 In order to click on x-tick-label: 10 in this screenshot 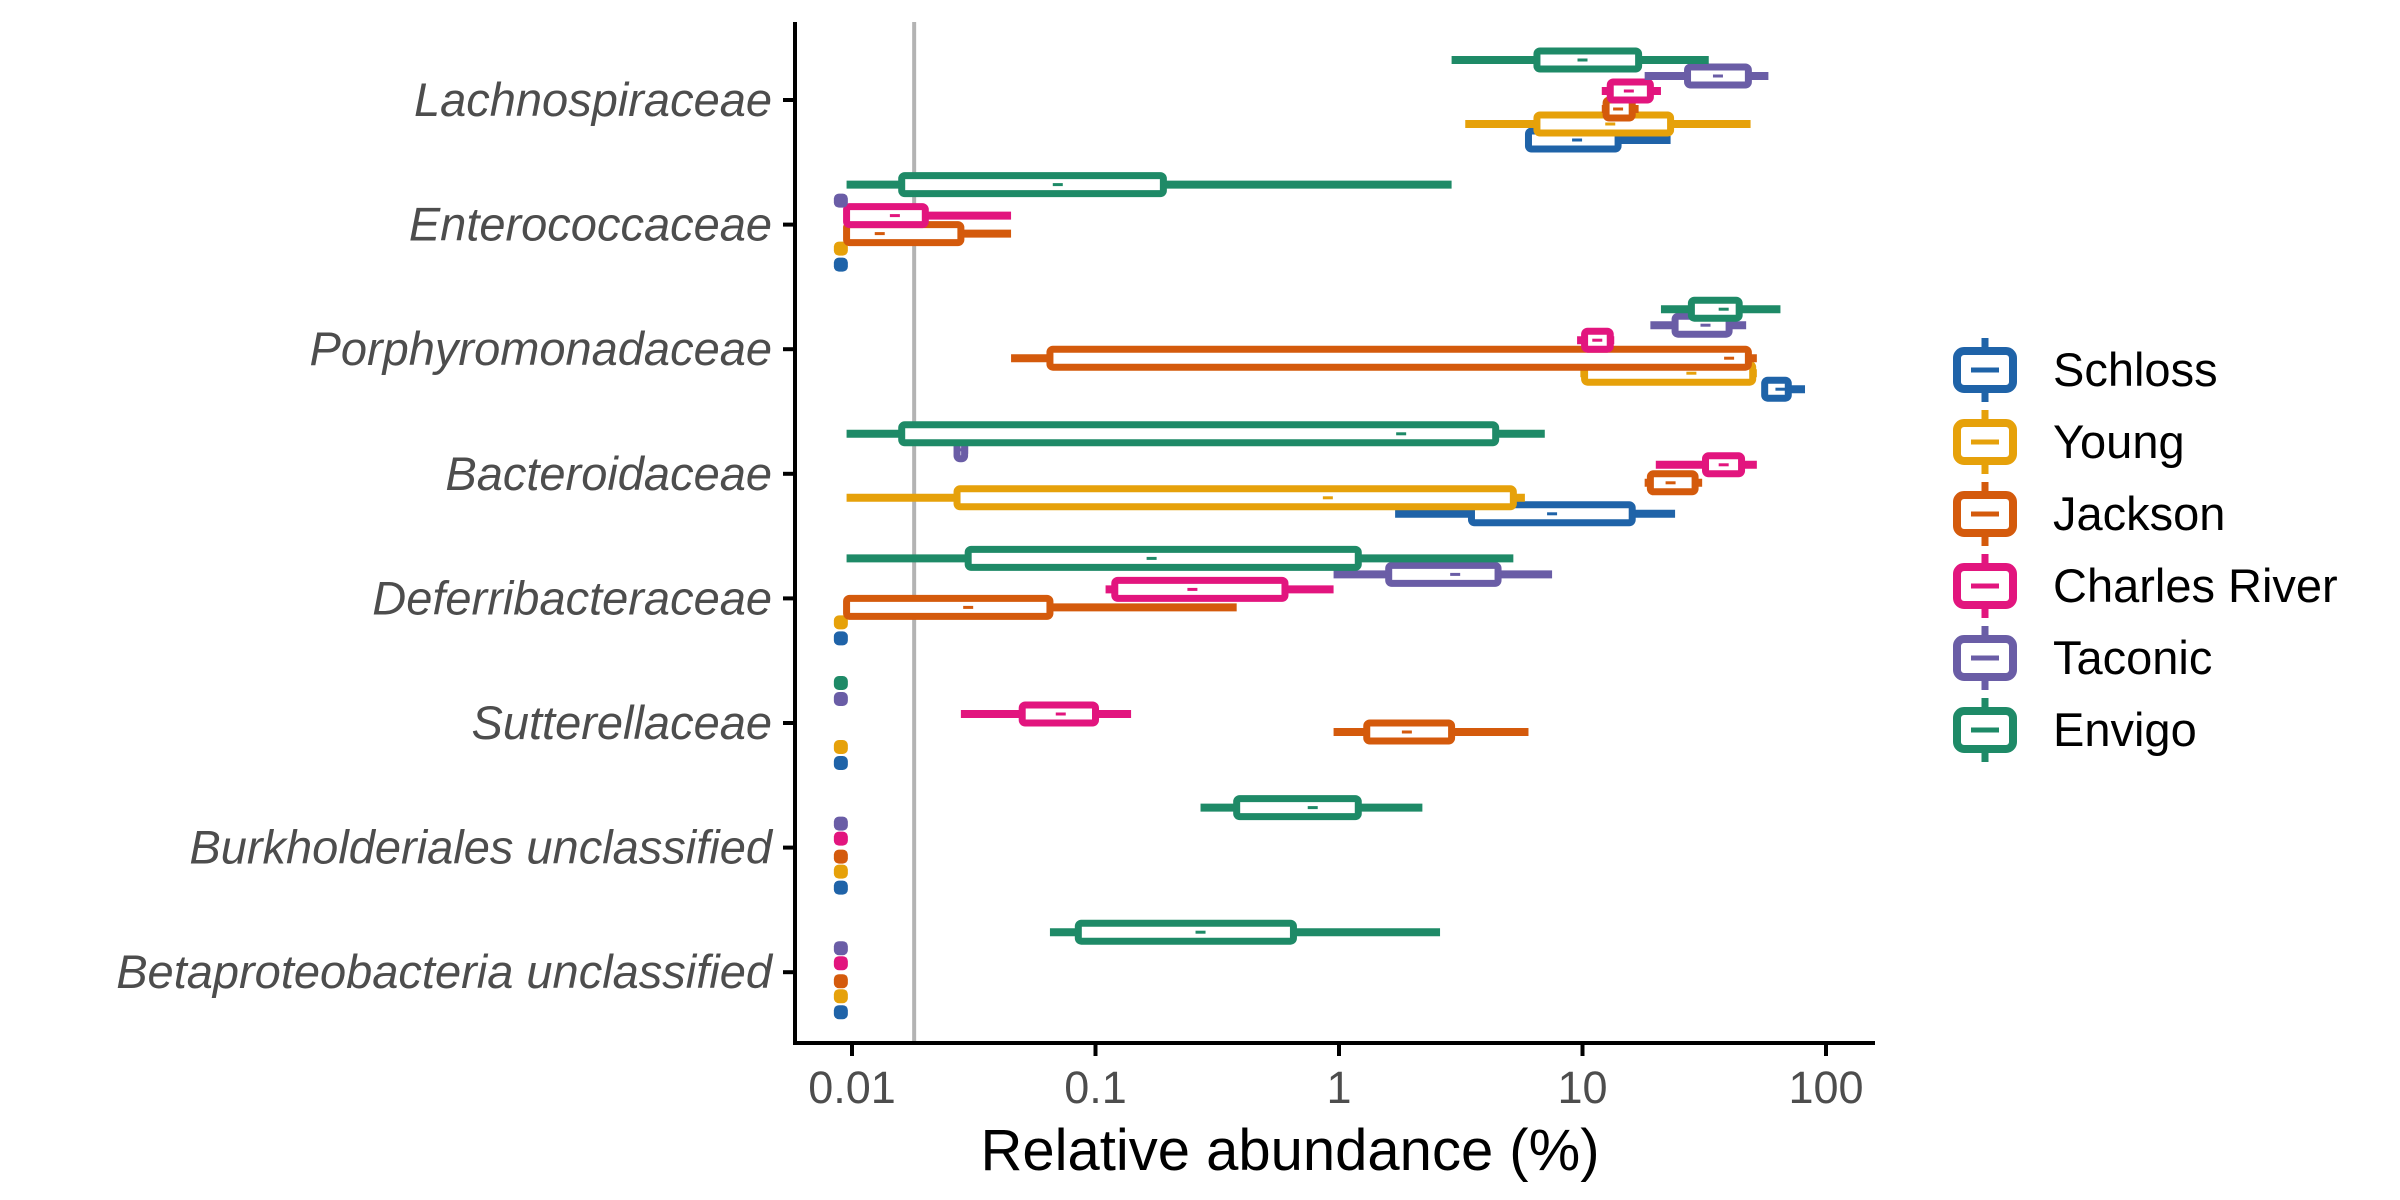, I will do `click(1582, 1087)`.